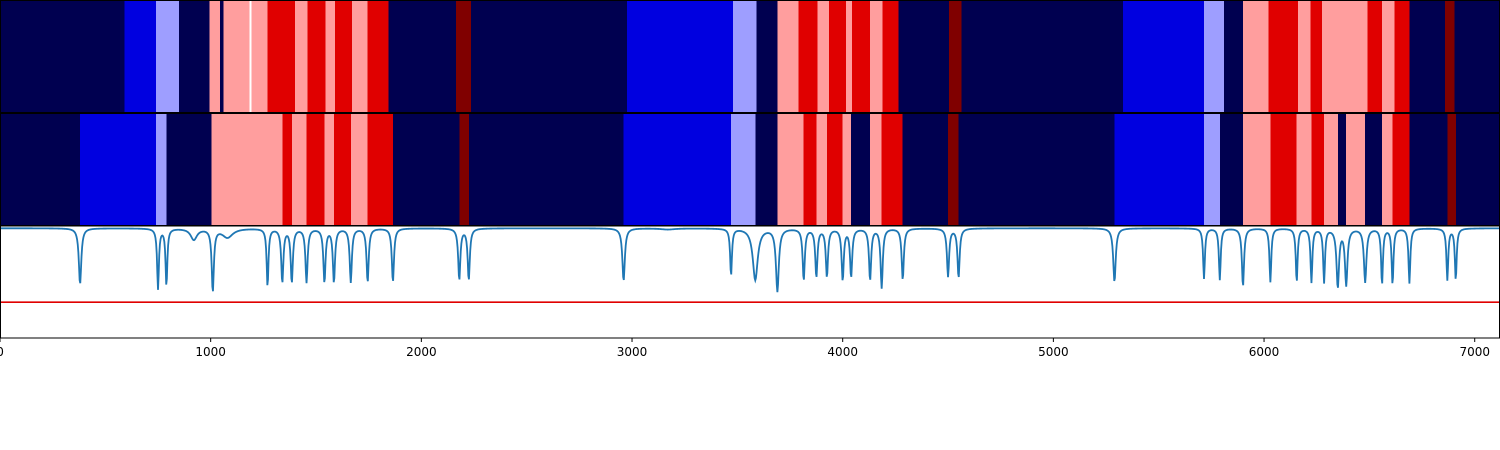 The height and width of the screenshot is (450, 1500). What do you see at coordinates (632, 352) in the screenshot?
I see `x-tick-label-3: 3000` at bounding box center [632, 352].